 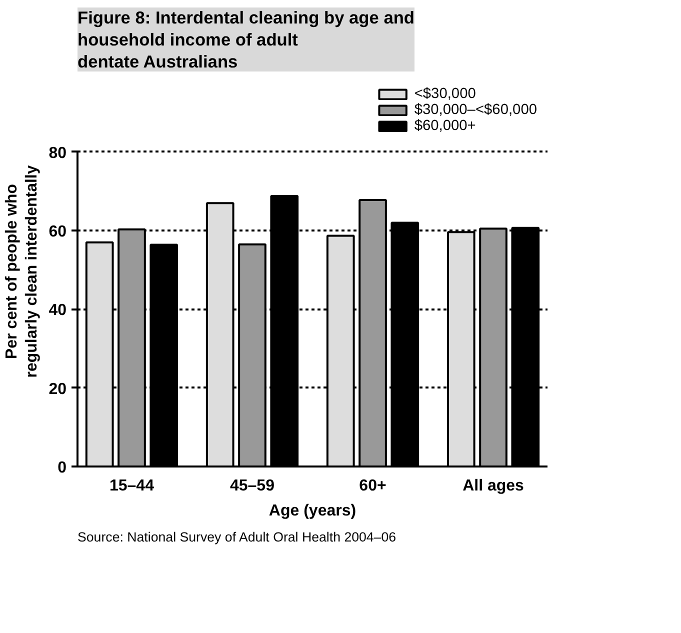 I want to click on x-tick-label: All ages, so click(x=493, y=486).